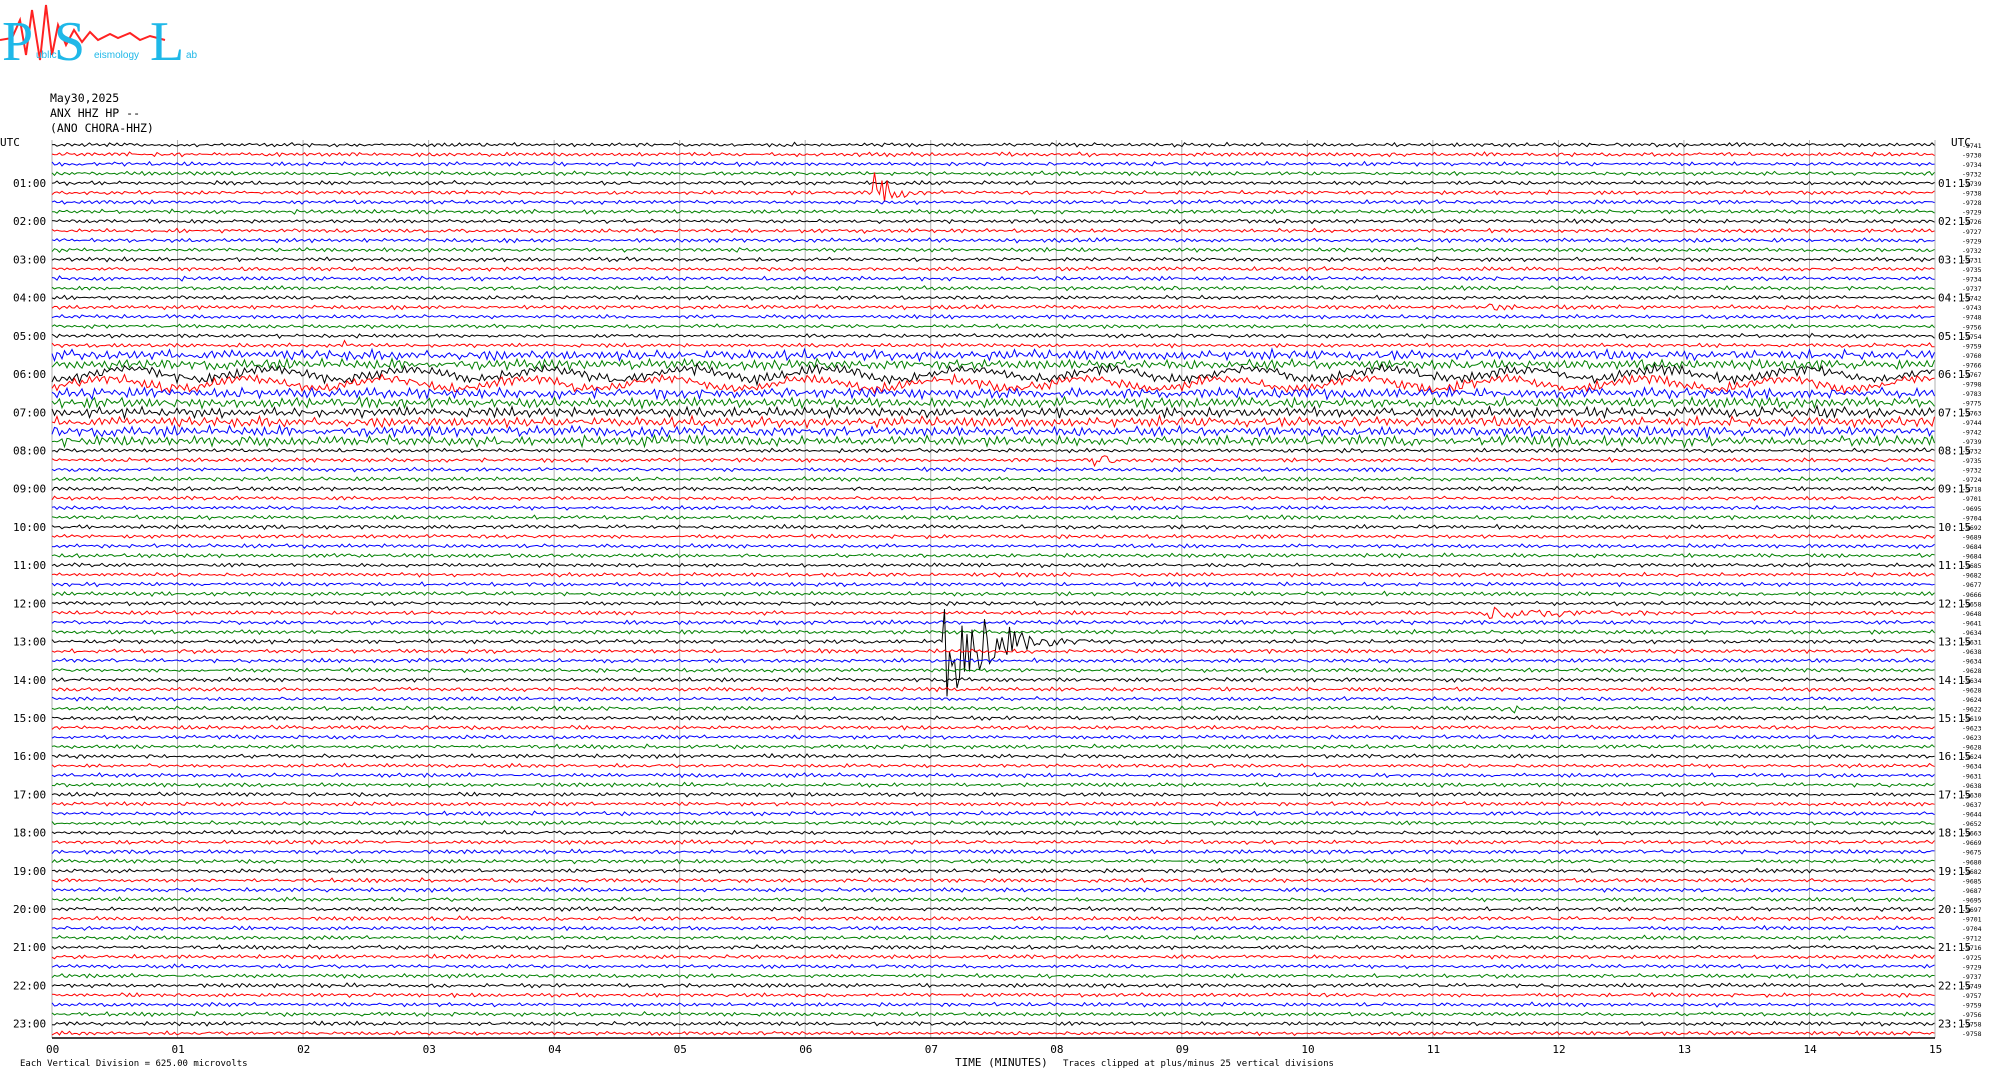  I want to click on x-tick-label: 12, so click(1558, 1049).